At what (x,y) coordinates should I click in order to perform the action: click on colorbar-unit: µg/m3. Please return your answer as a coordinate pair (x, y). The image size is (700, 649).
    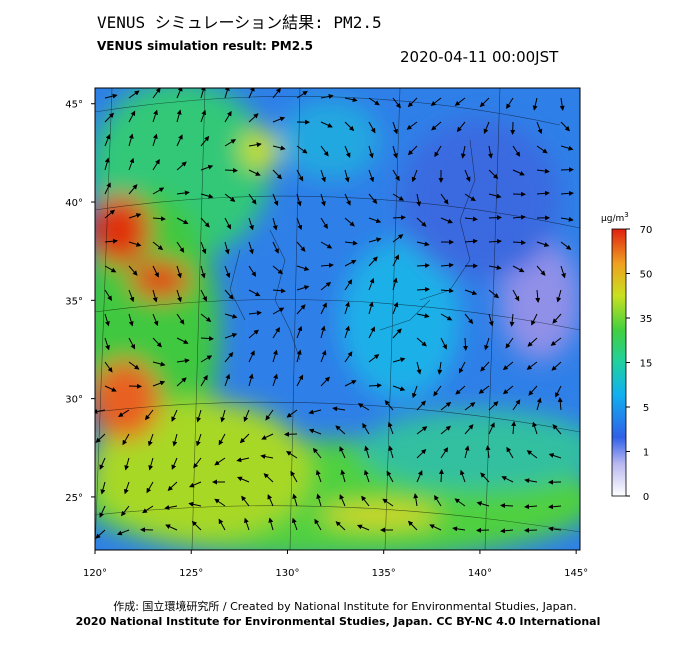
    Looking at the image, I should click on (615, 217).